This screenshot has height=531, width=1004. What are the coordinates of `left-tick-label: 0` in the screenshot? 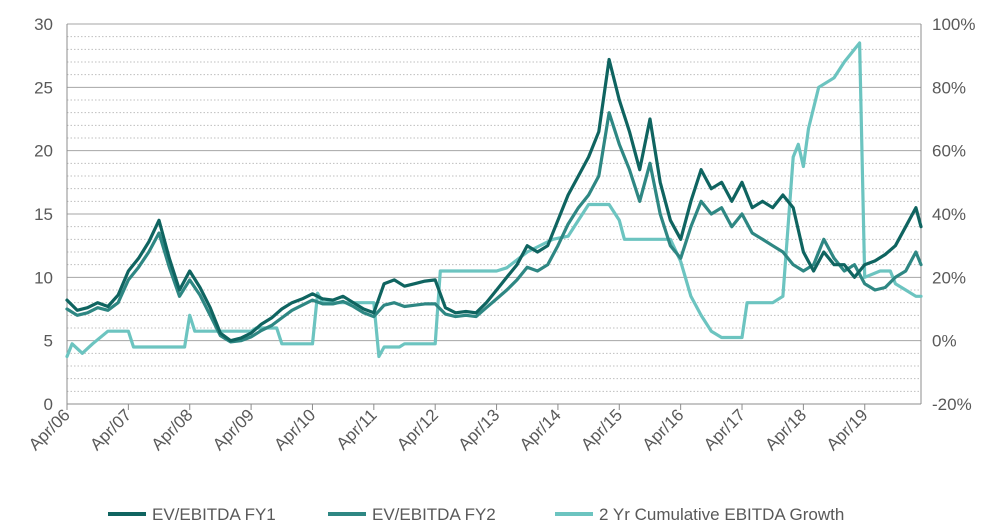 It's located at (48, 404).